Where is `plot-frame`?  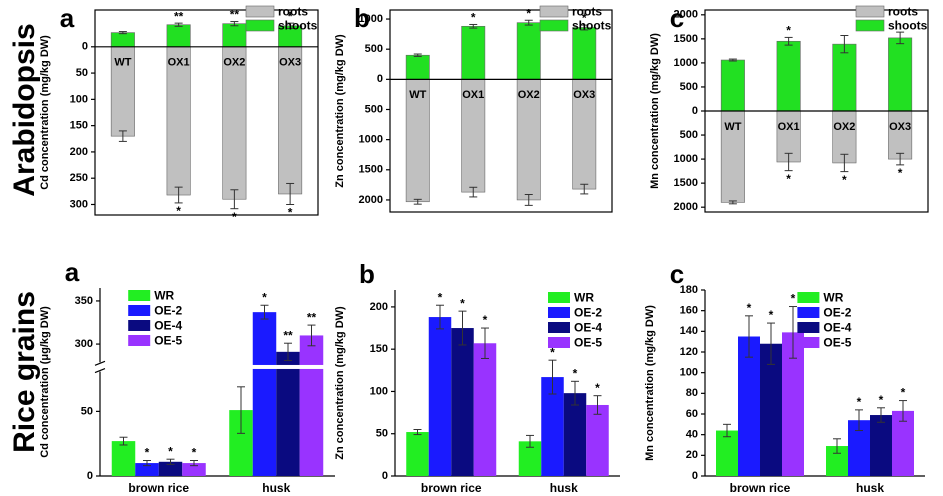
plot-frame is located at coordinates (501, 111).